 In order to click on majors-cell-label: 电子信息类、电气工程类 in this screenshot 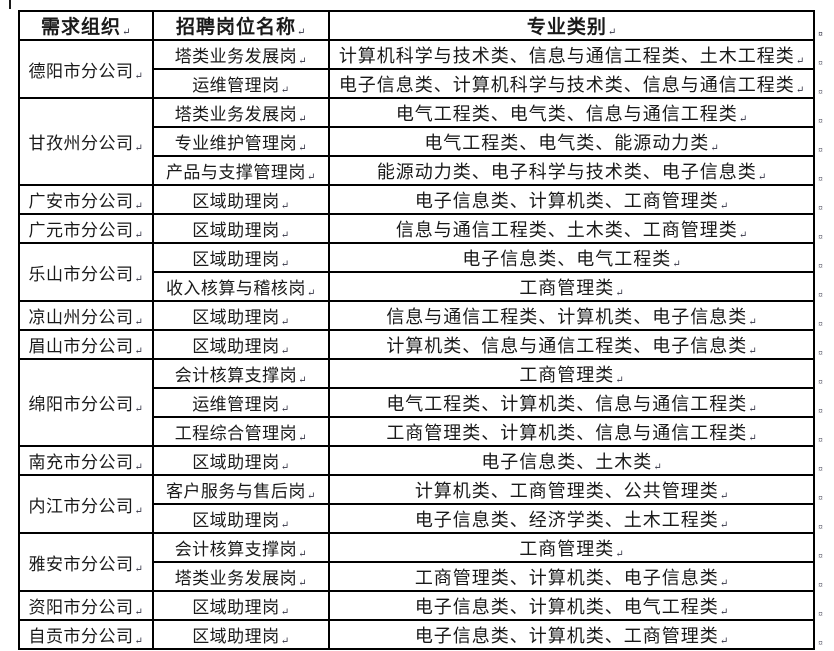, I will do `click(567, 258)`.